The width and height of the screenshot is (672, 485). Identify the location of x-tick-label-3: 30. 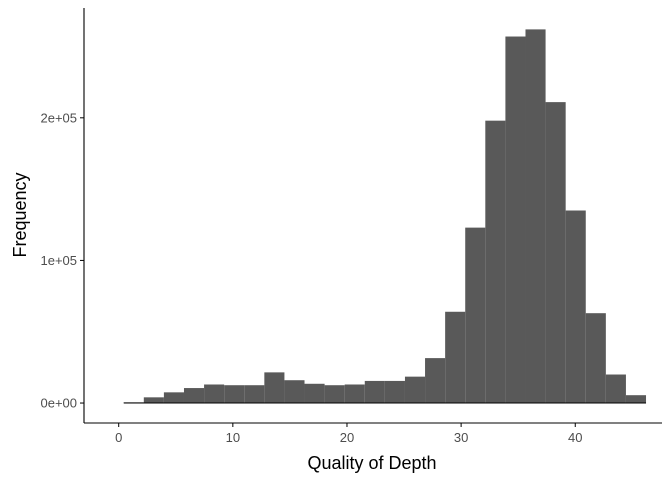
(461, 437).